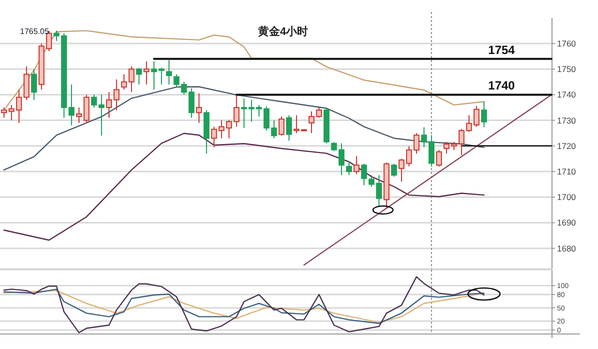 Image resolution: width=598 pixels, height=349 pixels. What do you see at coordinates (502, 49) in the screenshot?
I see `series-label: 1754` at bounding box center [502, 49].